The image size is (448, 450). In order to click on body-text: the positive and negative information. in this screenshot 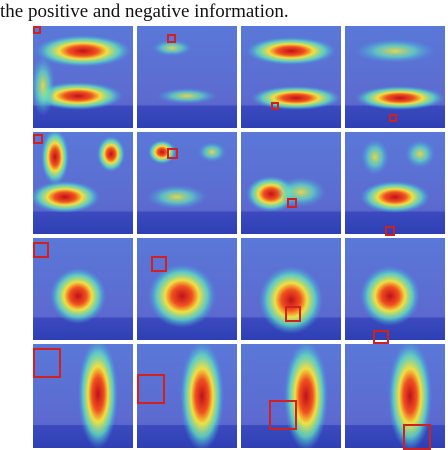, I will do `click(144, 11)`.